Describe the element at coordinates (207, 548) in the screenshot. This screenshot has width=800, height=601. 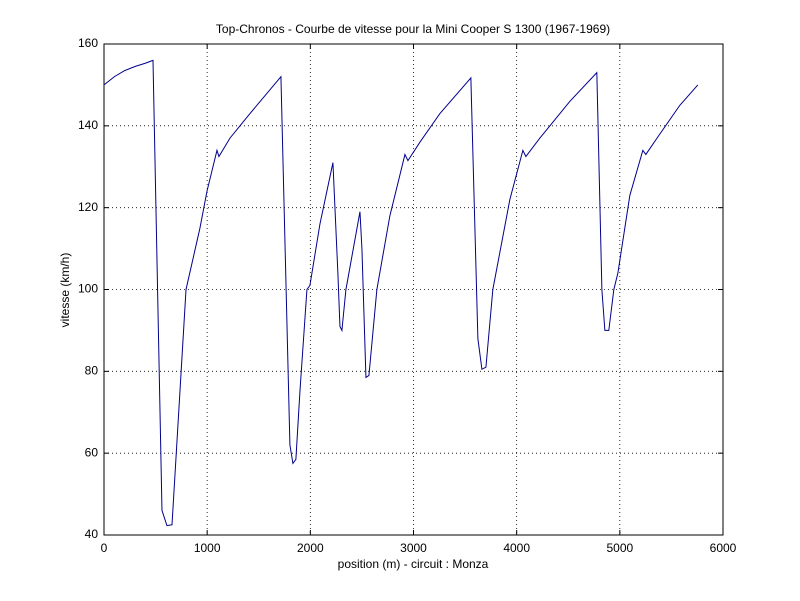
I see `x-tick-label: 1000` at that location.